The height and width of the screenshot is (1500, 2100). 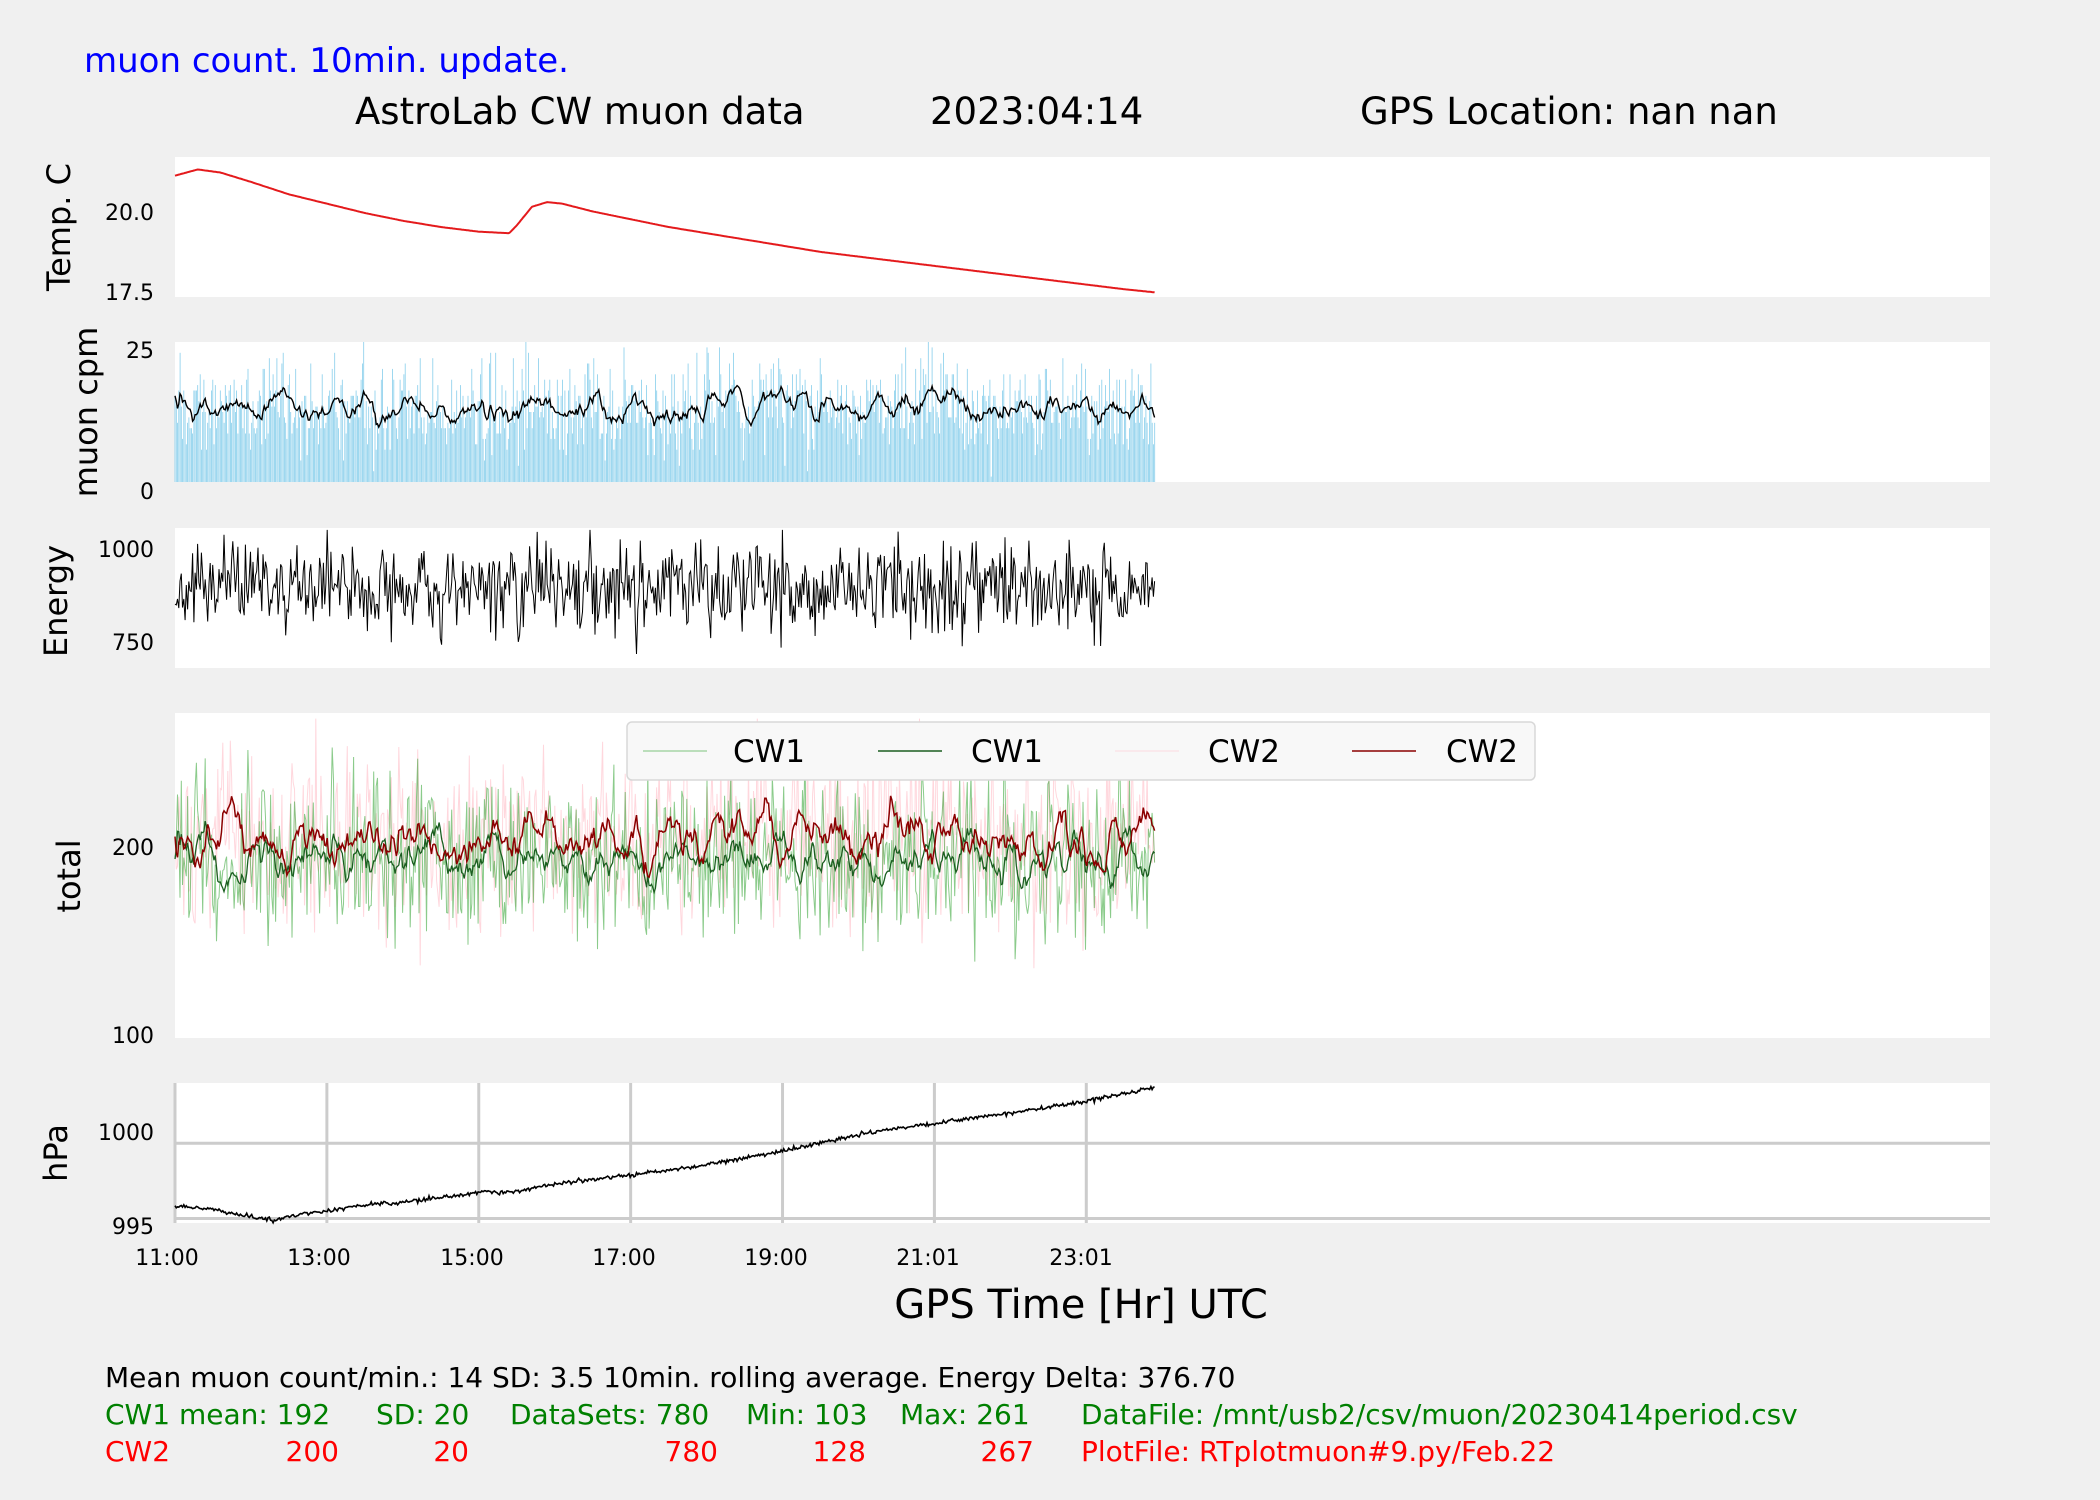 I want to click on pressure-ytick-bottom: 995, so click(x=133, y=1227).